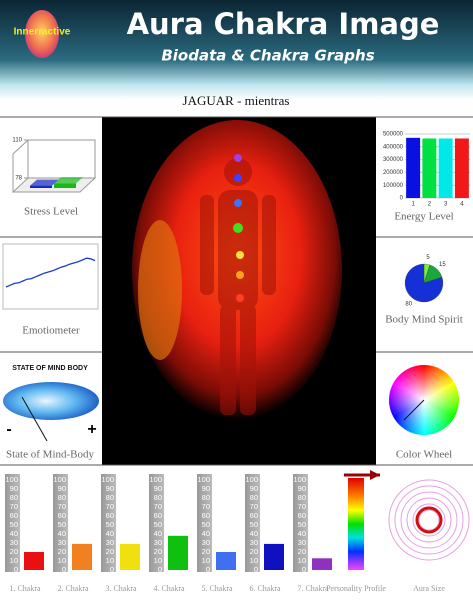 The width and height of the screenshot is (473, 600). Describe the element at coordinates (169, 588) in the screenshot. I see `chakra-label: 4. Chakra` at that location.